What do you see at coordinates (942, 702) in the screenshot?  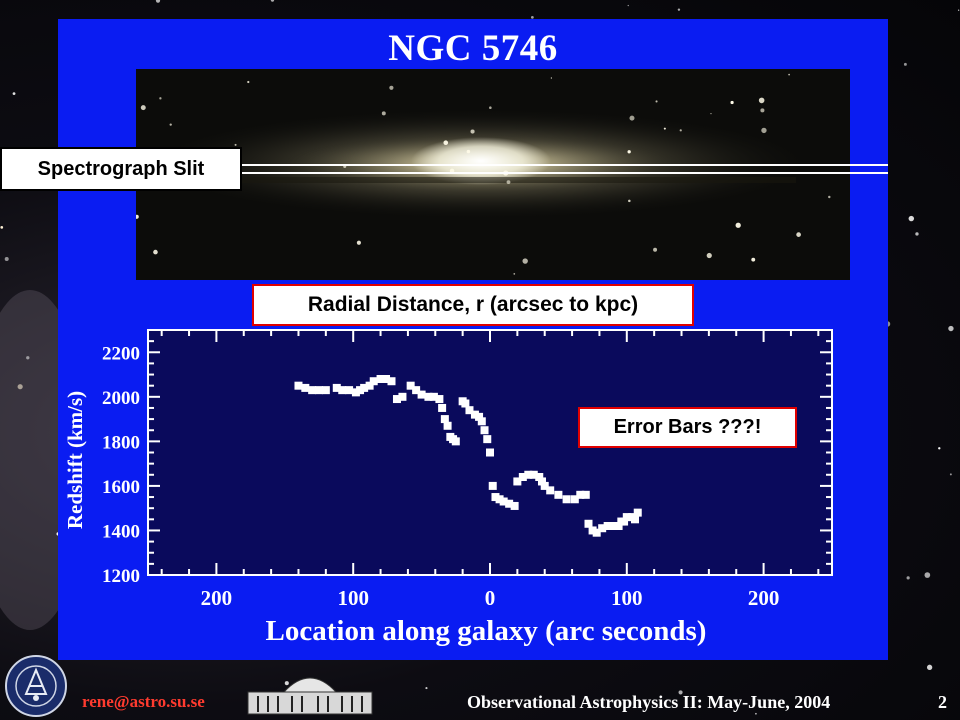 I see `footer-page-number: 2` at bounding box center [942, 702].